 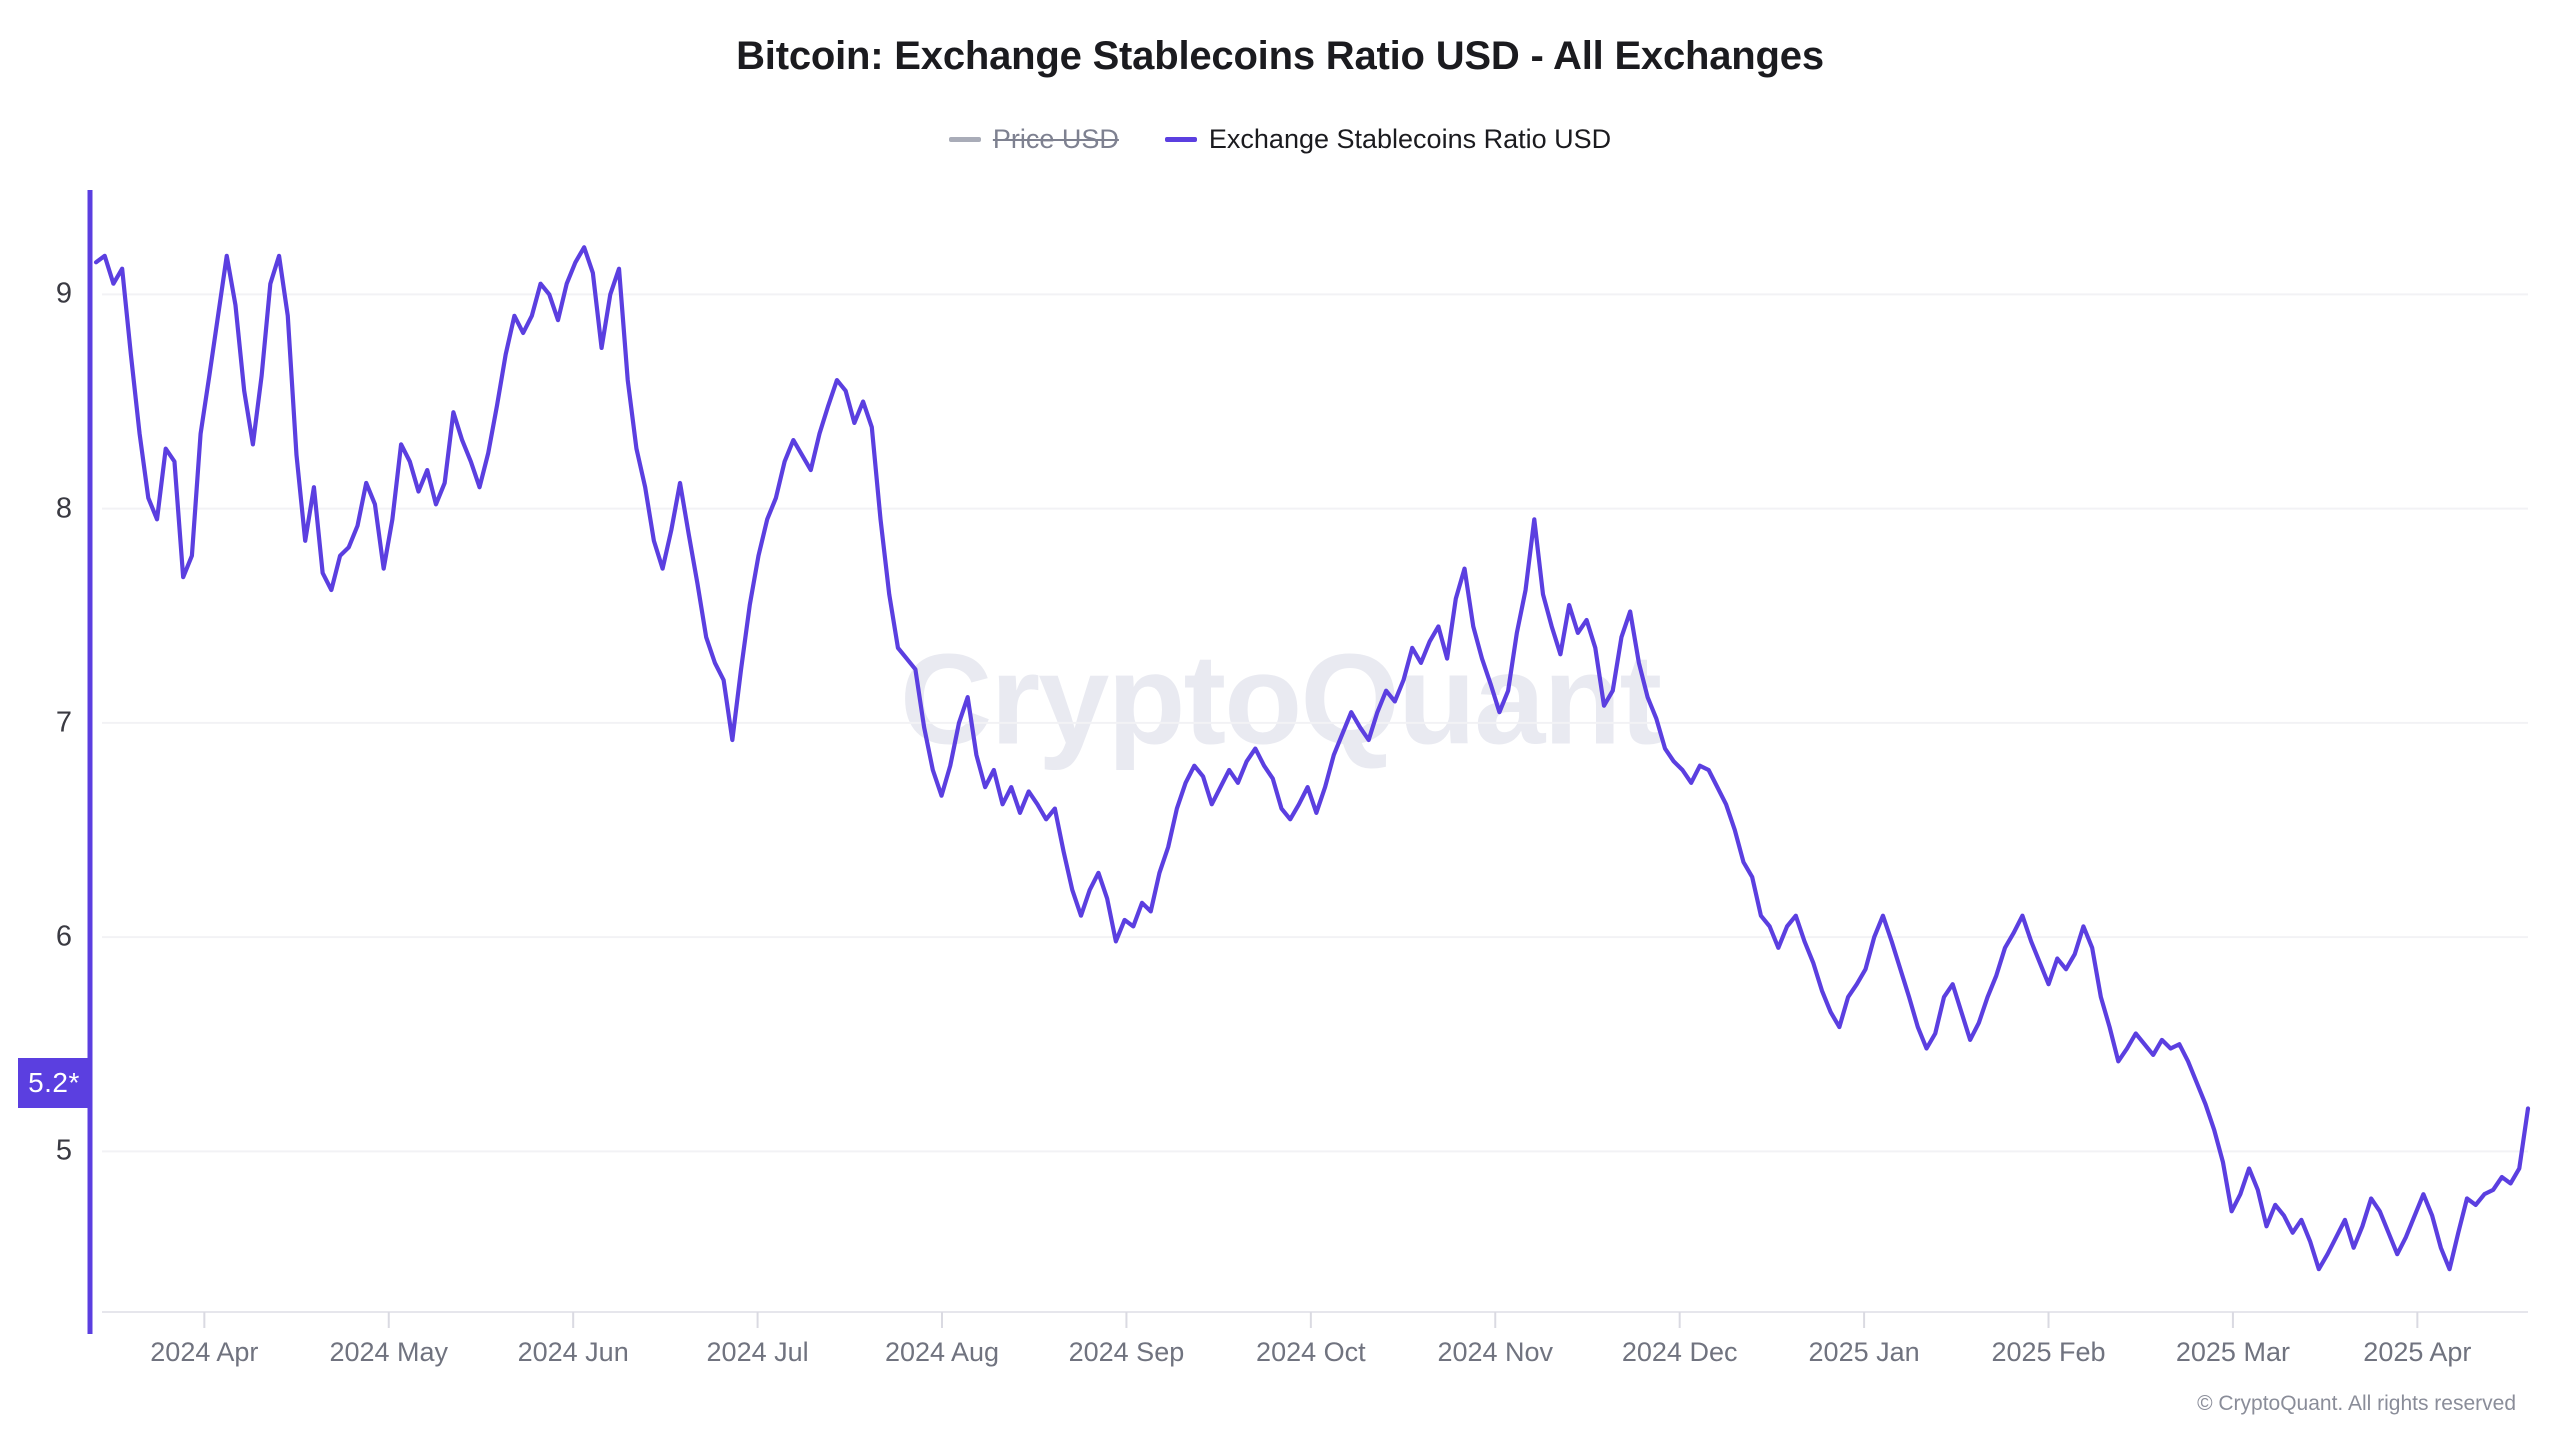 I want to click on x-axis-tick-label: 2024 May, so click(x=389, y=1352).